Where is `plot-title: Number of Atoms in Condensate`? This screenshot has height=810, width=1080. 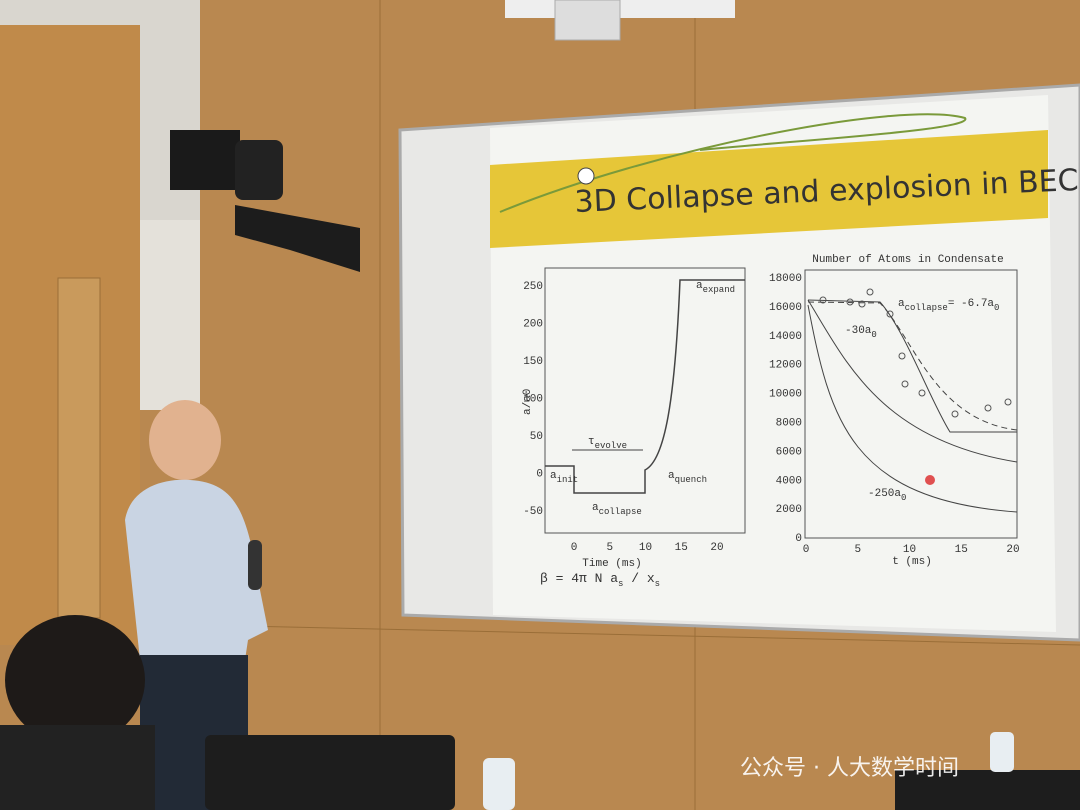
plot-title: Number of Atoms in Condensate is located at coordinates (907, 260).